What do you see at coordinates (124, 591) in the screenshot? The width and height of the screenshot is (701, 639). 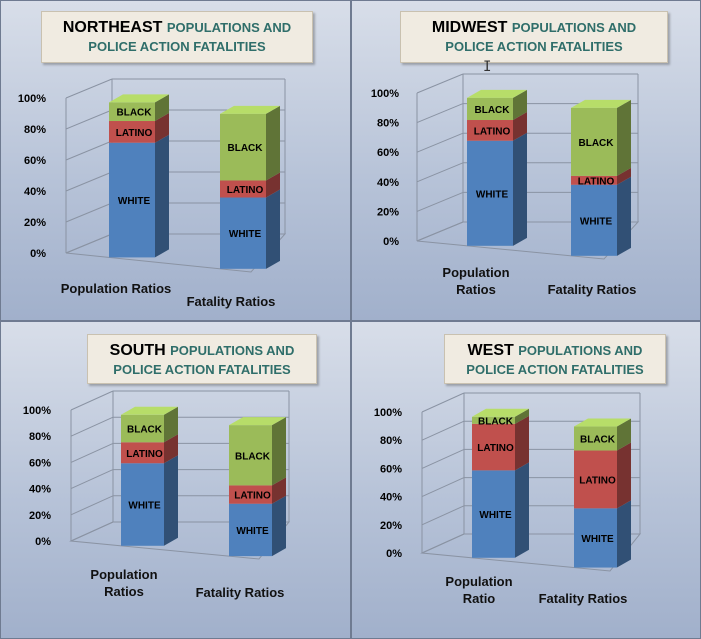 I see `chart-category-label-line: Ratios` at bounding box center [124, 591].